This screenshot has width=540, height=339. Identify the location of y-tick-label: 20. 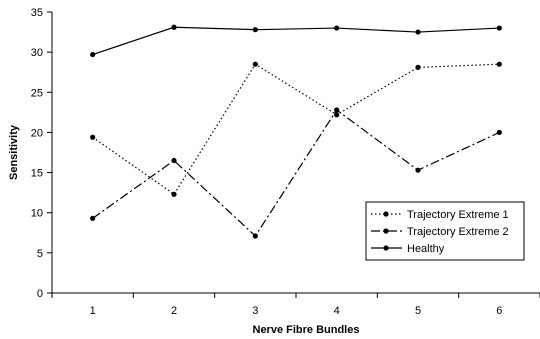
(37, 133).